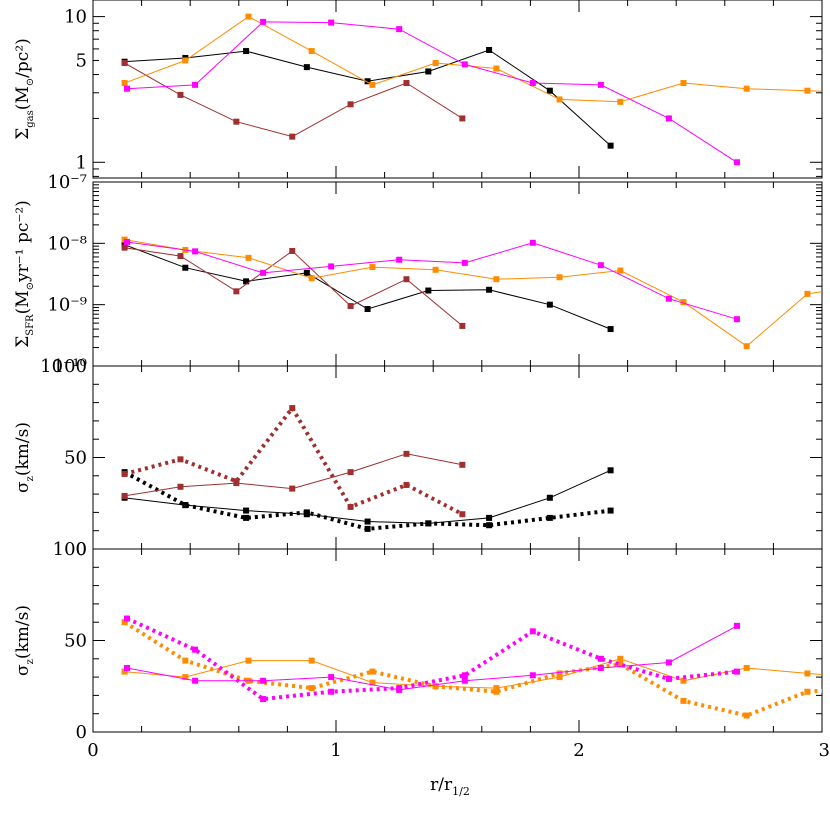 Image resolution: width=830 pixels, height=826 pixels. What do you see at coordinates (81, 162) in the screenshot?
I see `y-tick-label: 1` at bounding box center [81, 162].